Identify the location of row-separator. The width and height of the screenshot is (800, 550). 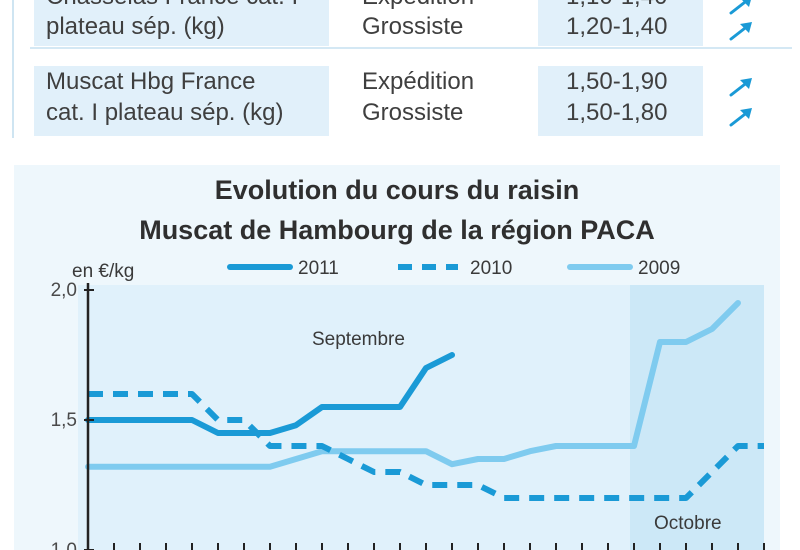
(411, 48).